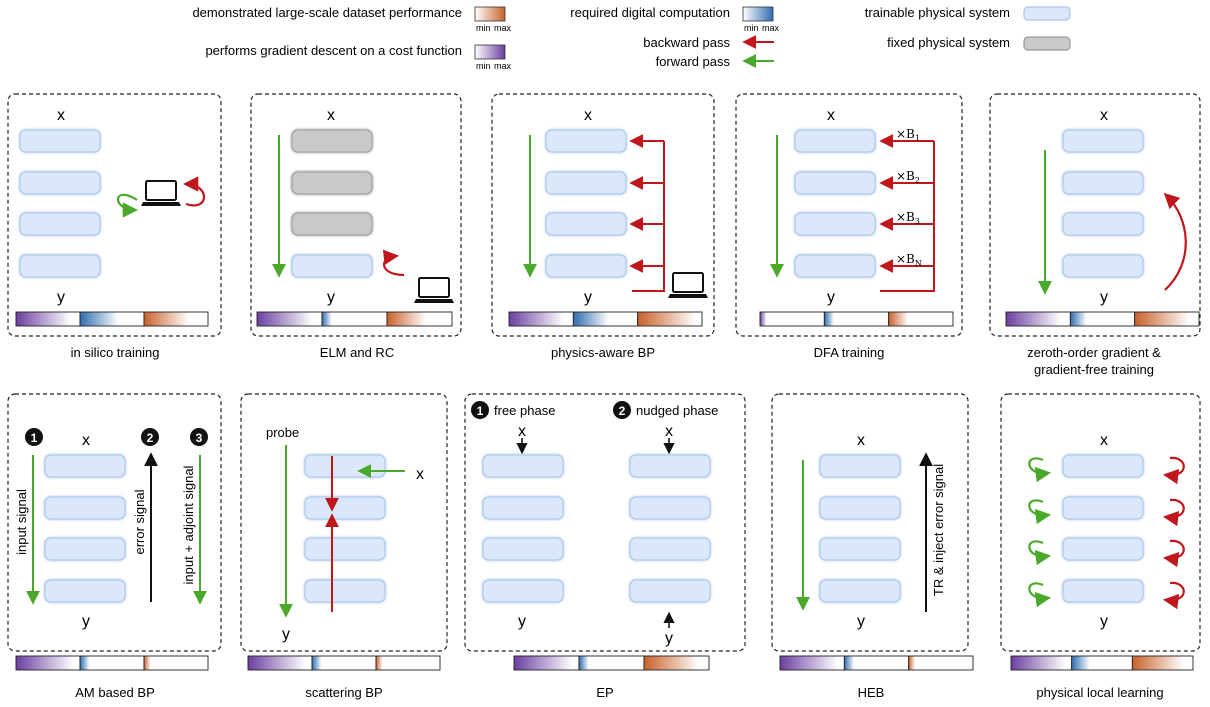 This screenshot has height=707, width=1210. I want to click on step-3-number: 3, so click(199, 438).